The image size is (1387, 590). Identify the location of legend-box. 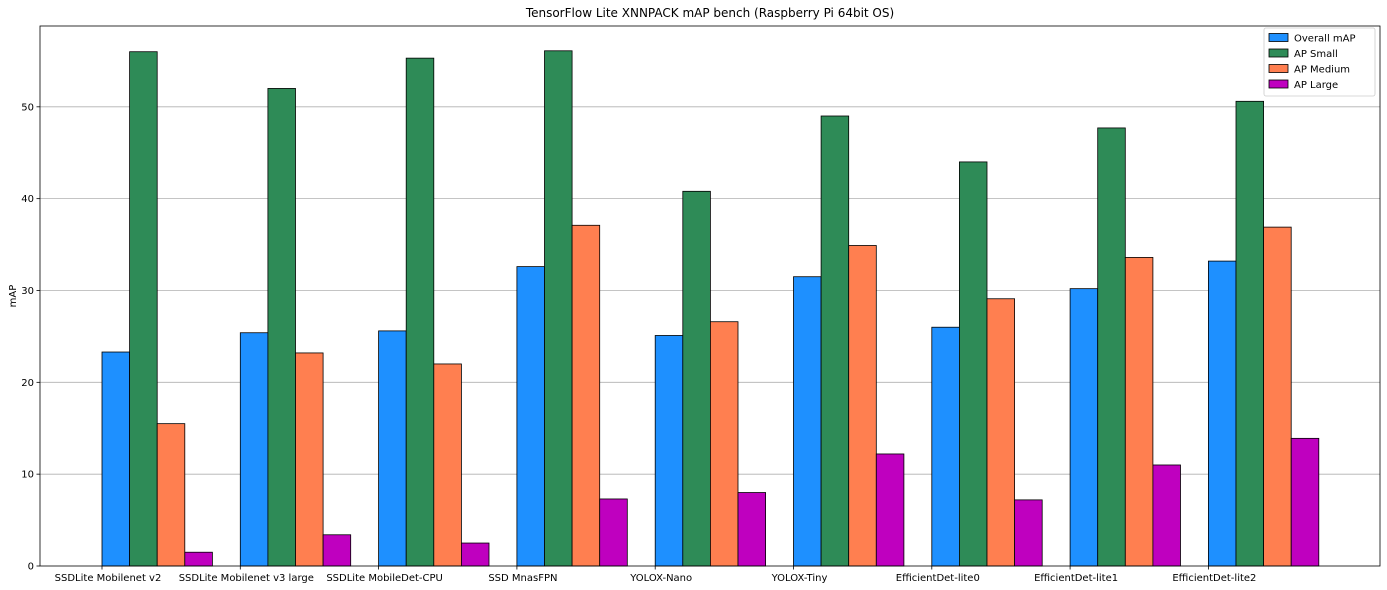
(1319, 62).